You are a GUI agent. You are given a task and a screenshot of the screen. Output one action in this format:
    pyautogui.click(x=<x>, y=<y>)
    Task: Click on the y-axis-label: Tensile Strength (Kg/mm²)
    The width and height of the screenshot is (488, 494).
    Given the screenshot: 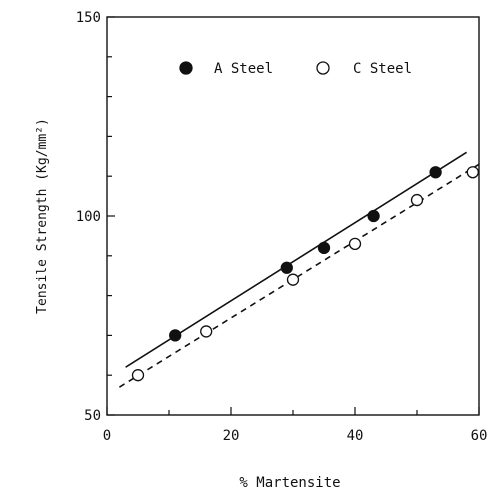 What is the action you would take?
    pyautogui.click(x=42, y=216)
    